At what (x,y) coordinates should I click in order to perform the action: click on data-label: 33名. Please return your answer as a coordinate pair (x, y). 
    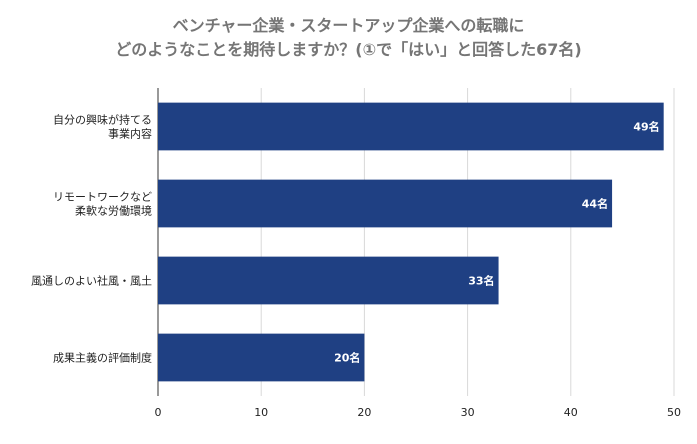
    Looking at the image, I should click on (481, 281).